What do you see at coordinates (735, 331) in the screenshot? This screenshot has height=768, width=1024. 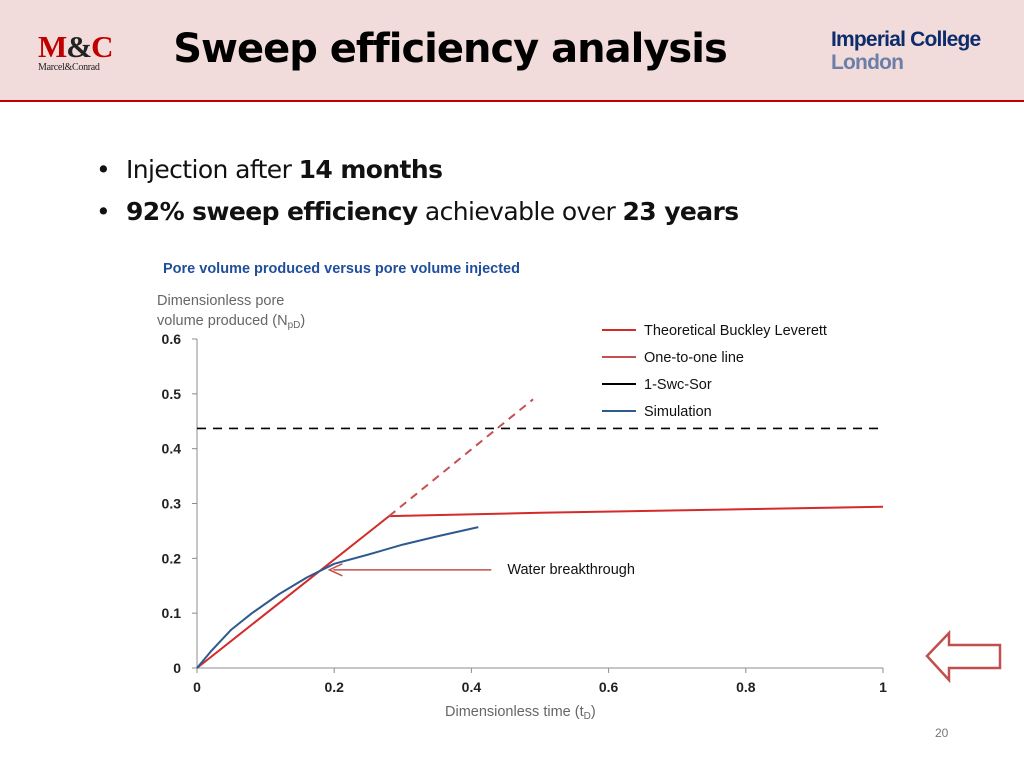 I see `legend-label: Theoretical Buckley Leverett` at bounding box center [735, 331].